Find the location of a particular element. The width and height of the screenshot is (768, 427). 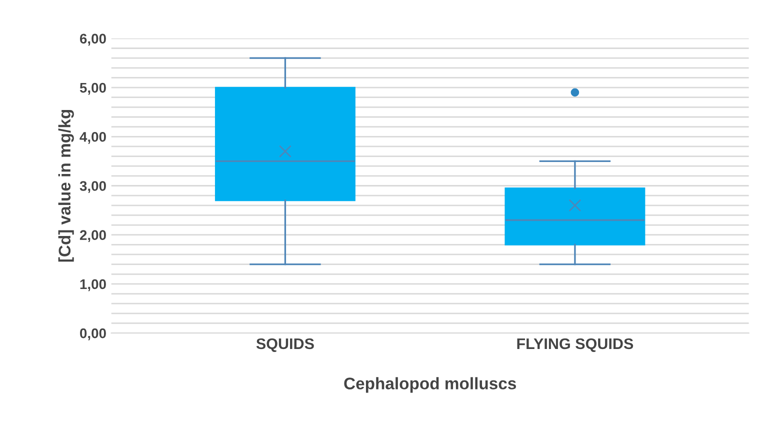

y-tick-label: 2,00 is located at coordinates (93, 236).